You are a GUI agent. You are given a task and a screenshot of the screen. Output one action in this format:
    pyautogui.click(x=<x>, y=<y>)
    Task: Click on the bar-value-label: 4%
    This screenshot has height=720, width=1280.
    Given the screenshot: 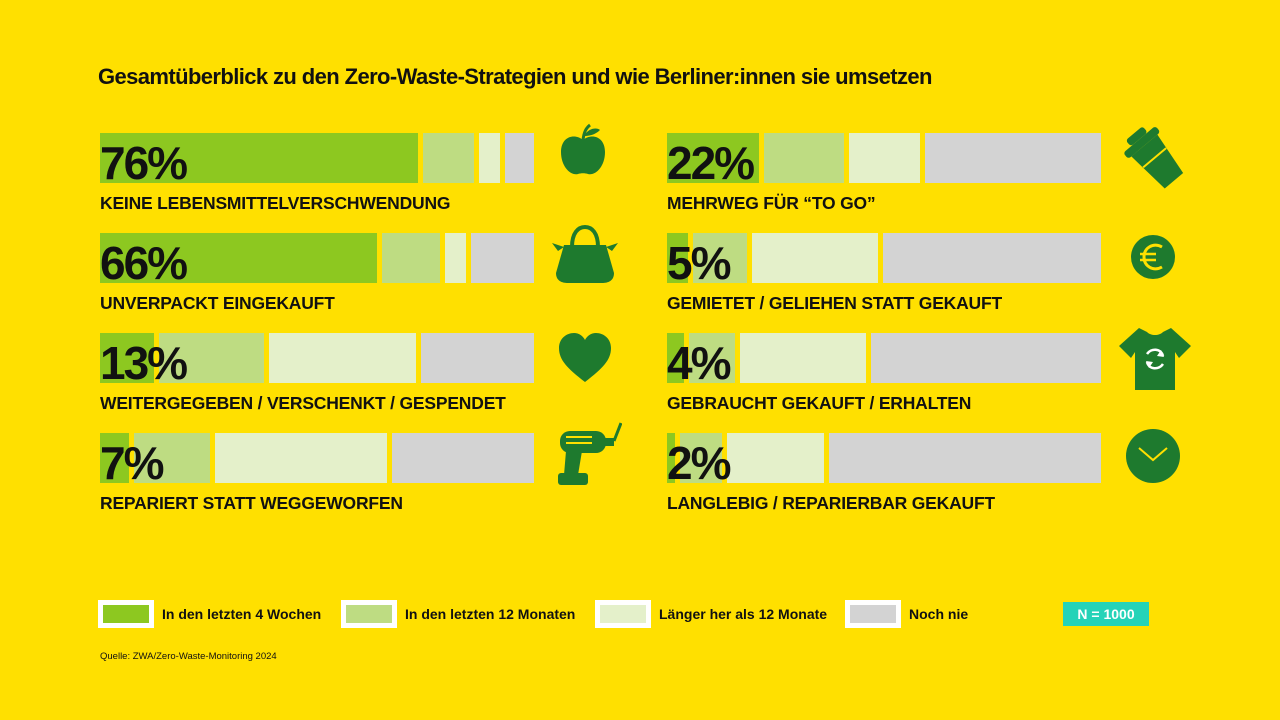 What is the action you would take?
    pyautogui.click(x=699, y=363)
    